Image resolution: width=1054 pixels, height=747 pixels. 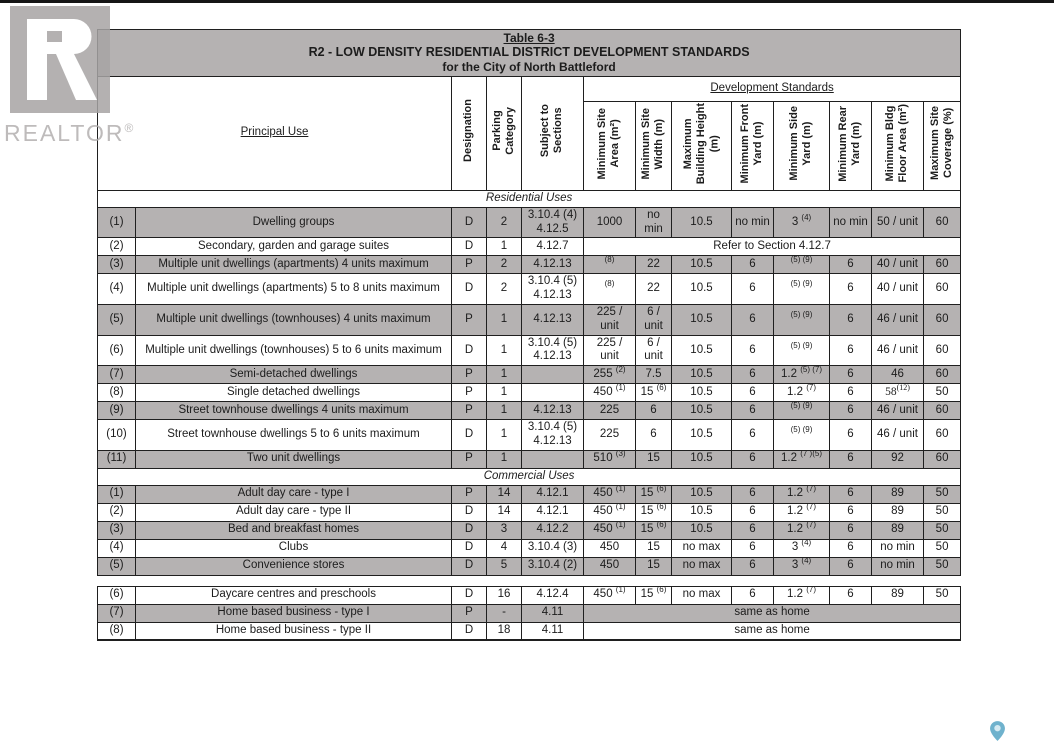 I want to click on cell-row-number: (1), so click(x=116, y=494).